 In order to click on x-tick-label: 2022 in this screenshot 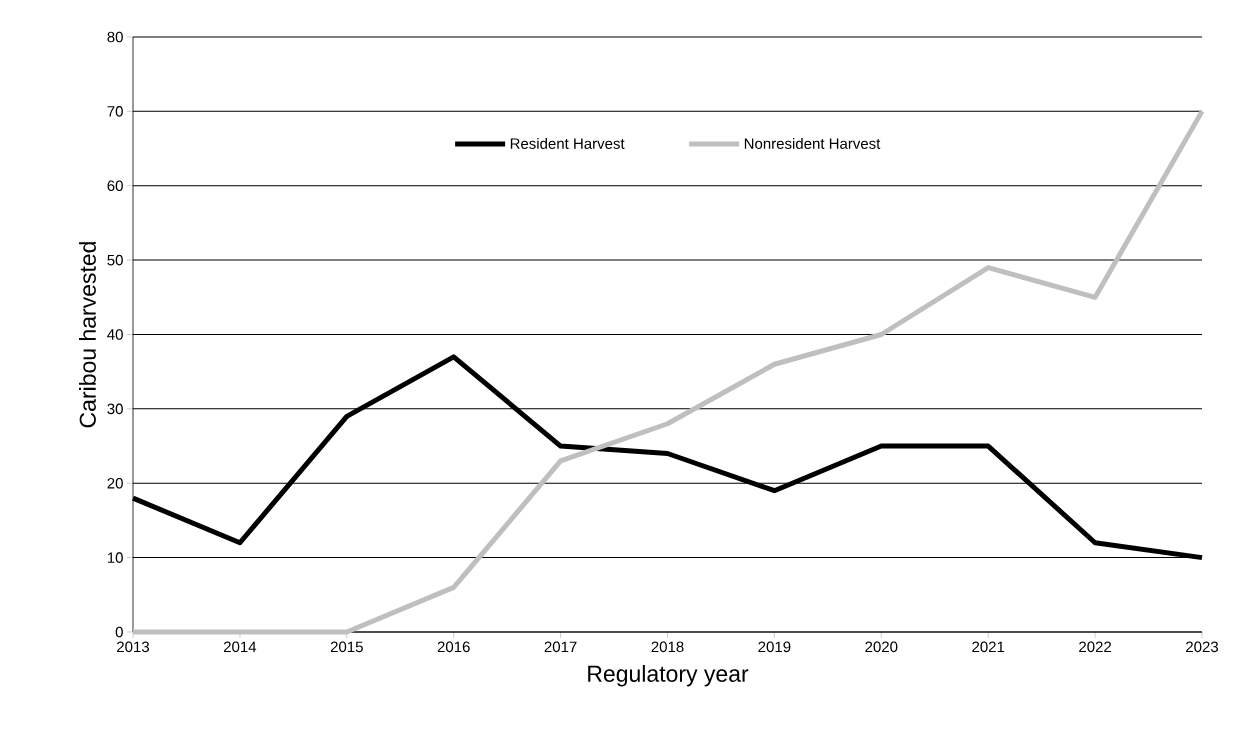, I will do `click(1095, 647)`.